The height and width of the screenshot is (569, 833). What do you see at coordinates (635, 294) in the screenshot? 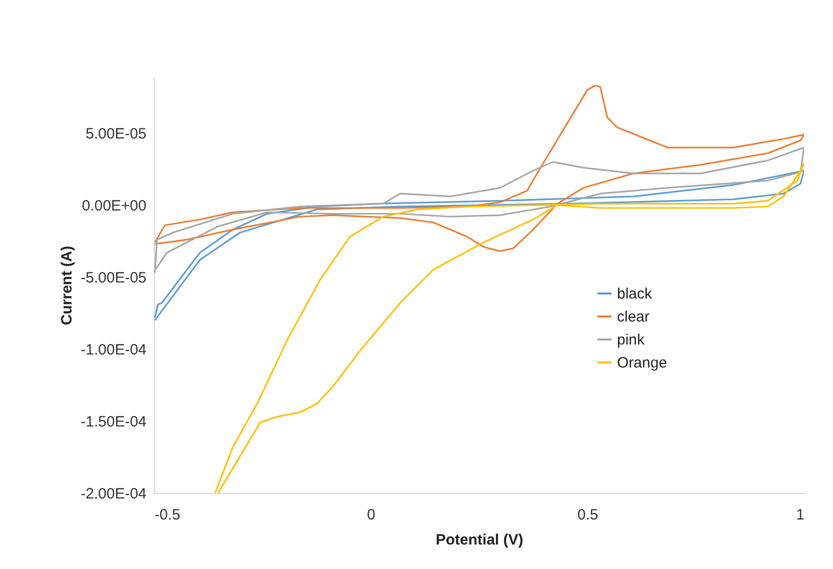
I see `legend-label: black` at bounding box center [635, 294].